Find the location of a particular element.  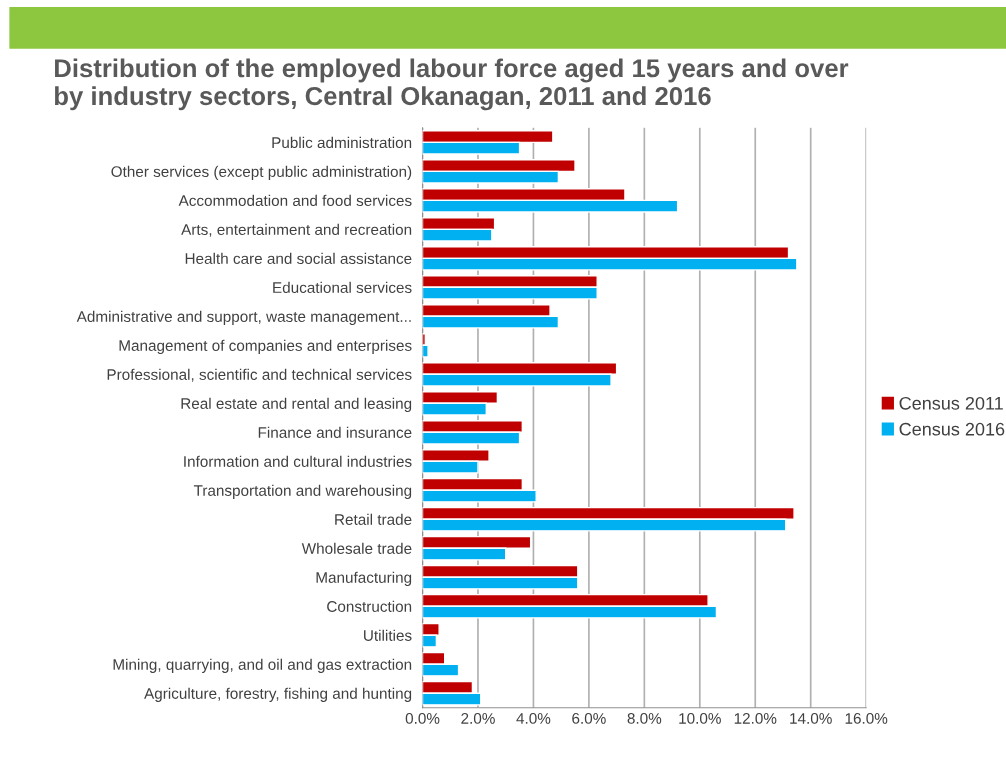

x-tick-label: 4.0% is located at coordinates (533, 718).